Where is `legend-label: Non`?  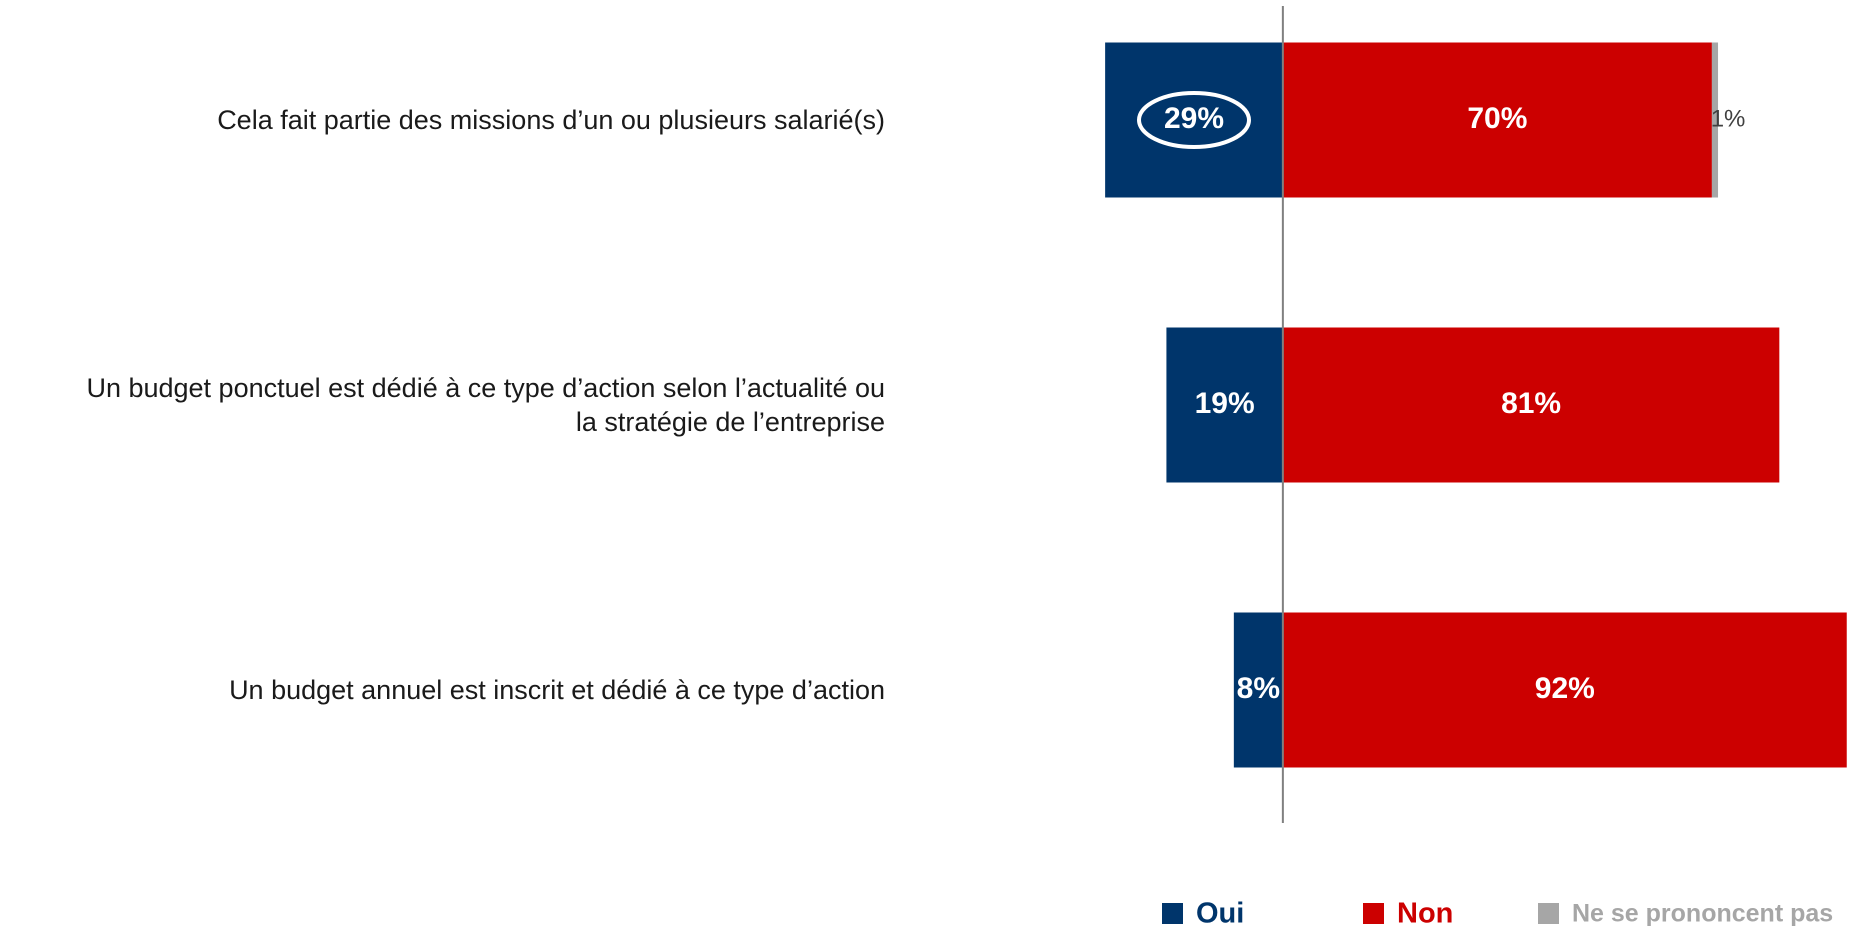
legend-label: Non is located at coordinates (1425, 912).